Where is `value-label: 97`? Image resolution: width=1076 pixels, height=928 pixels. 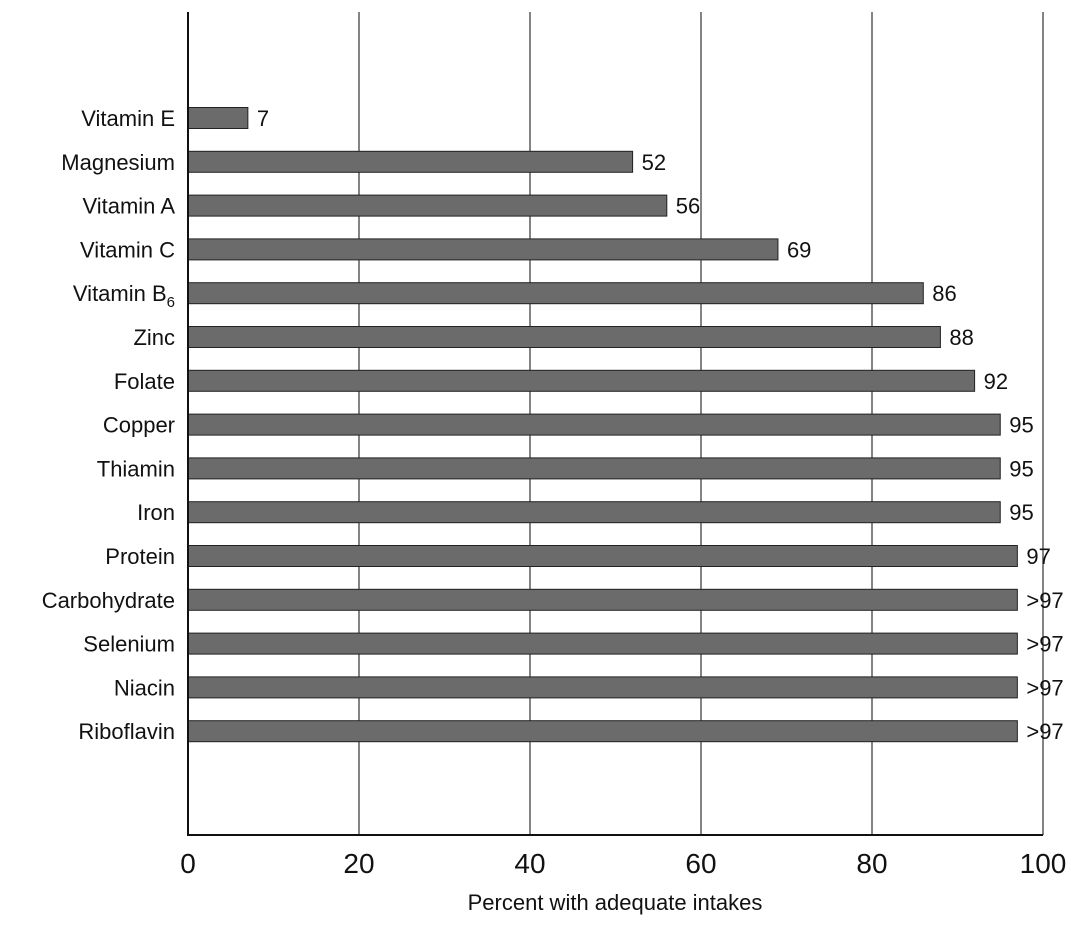
value-label: 97 is located at coordinates (1038, 556).